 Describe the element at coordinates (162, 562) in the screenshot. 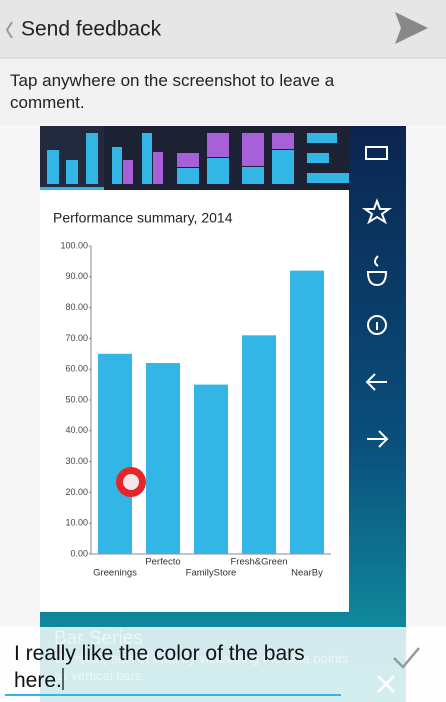

I see `x-tick-label: Perfecto` at that location.